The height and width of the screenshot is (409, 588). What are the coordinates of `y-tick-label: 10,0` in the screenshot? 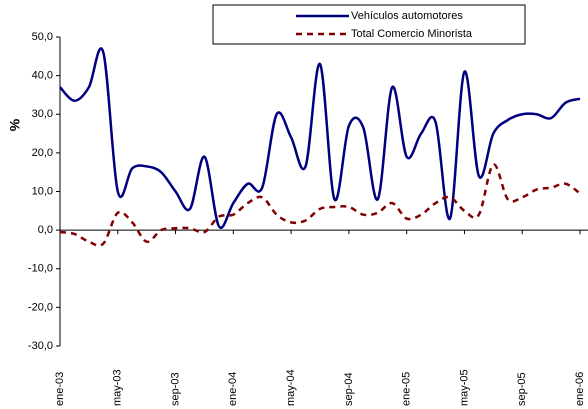 It's located at (42, 191).